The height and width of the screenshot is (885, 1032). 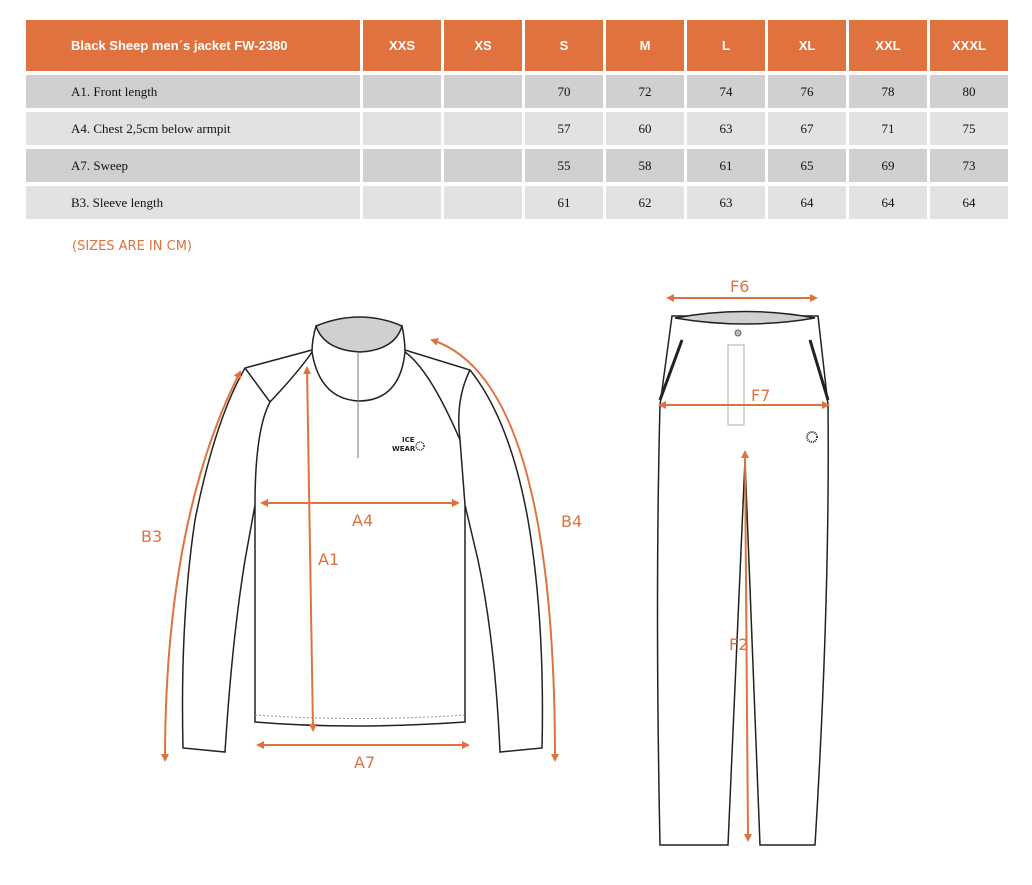 I want to click on label-b4: B4, so click(x=571, y=521).